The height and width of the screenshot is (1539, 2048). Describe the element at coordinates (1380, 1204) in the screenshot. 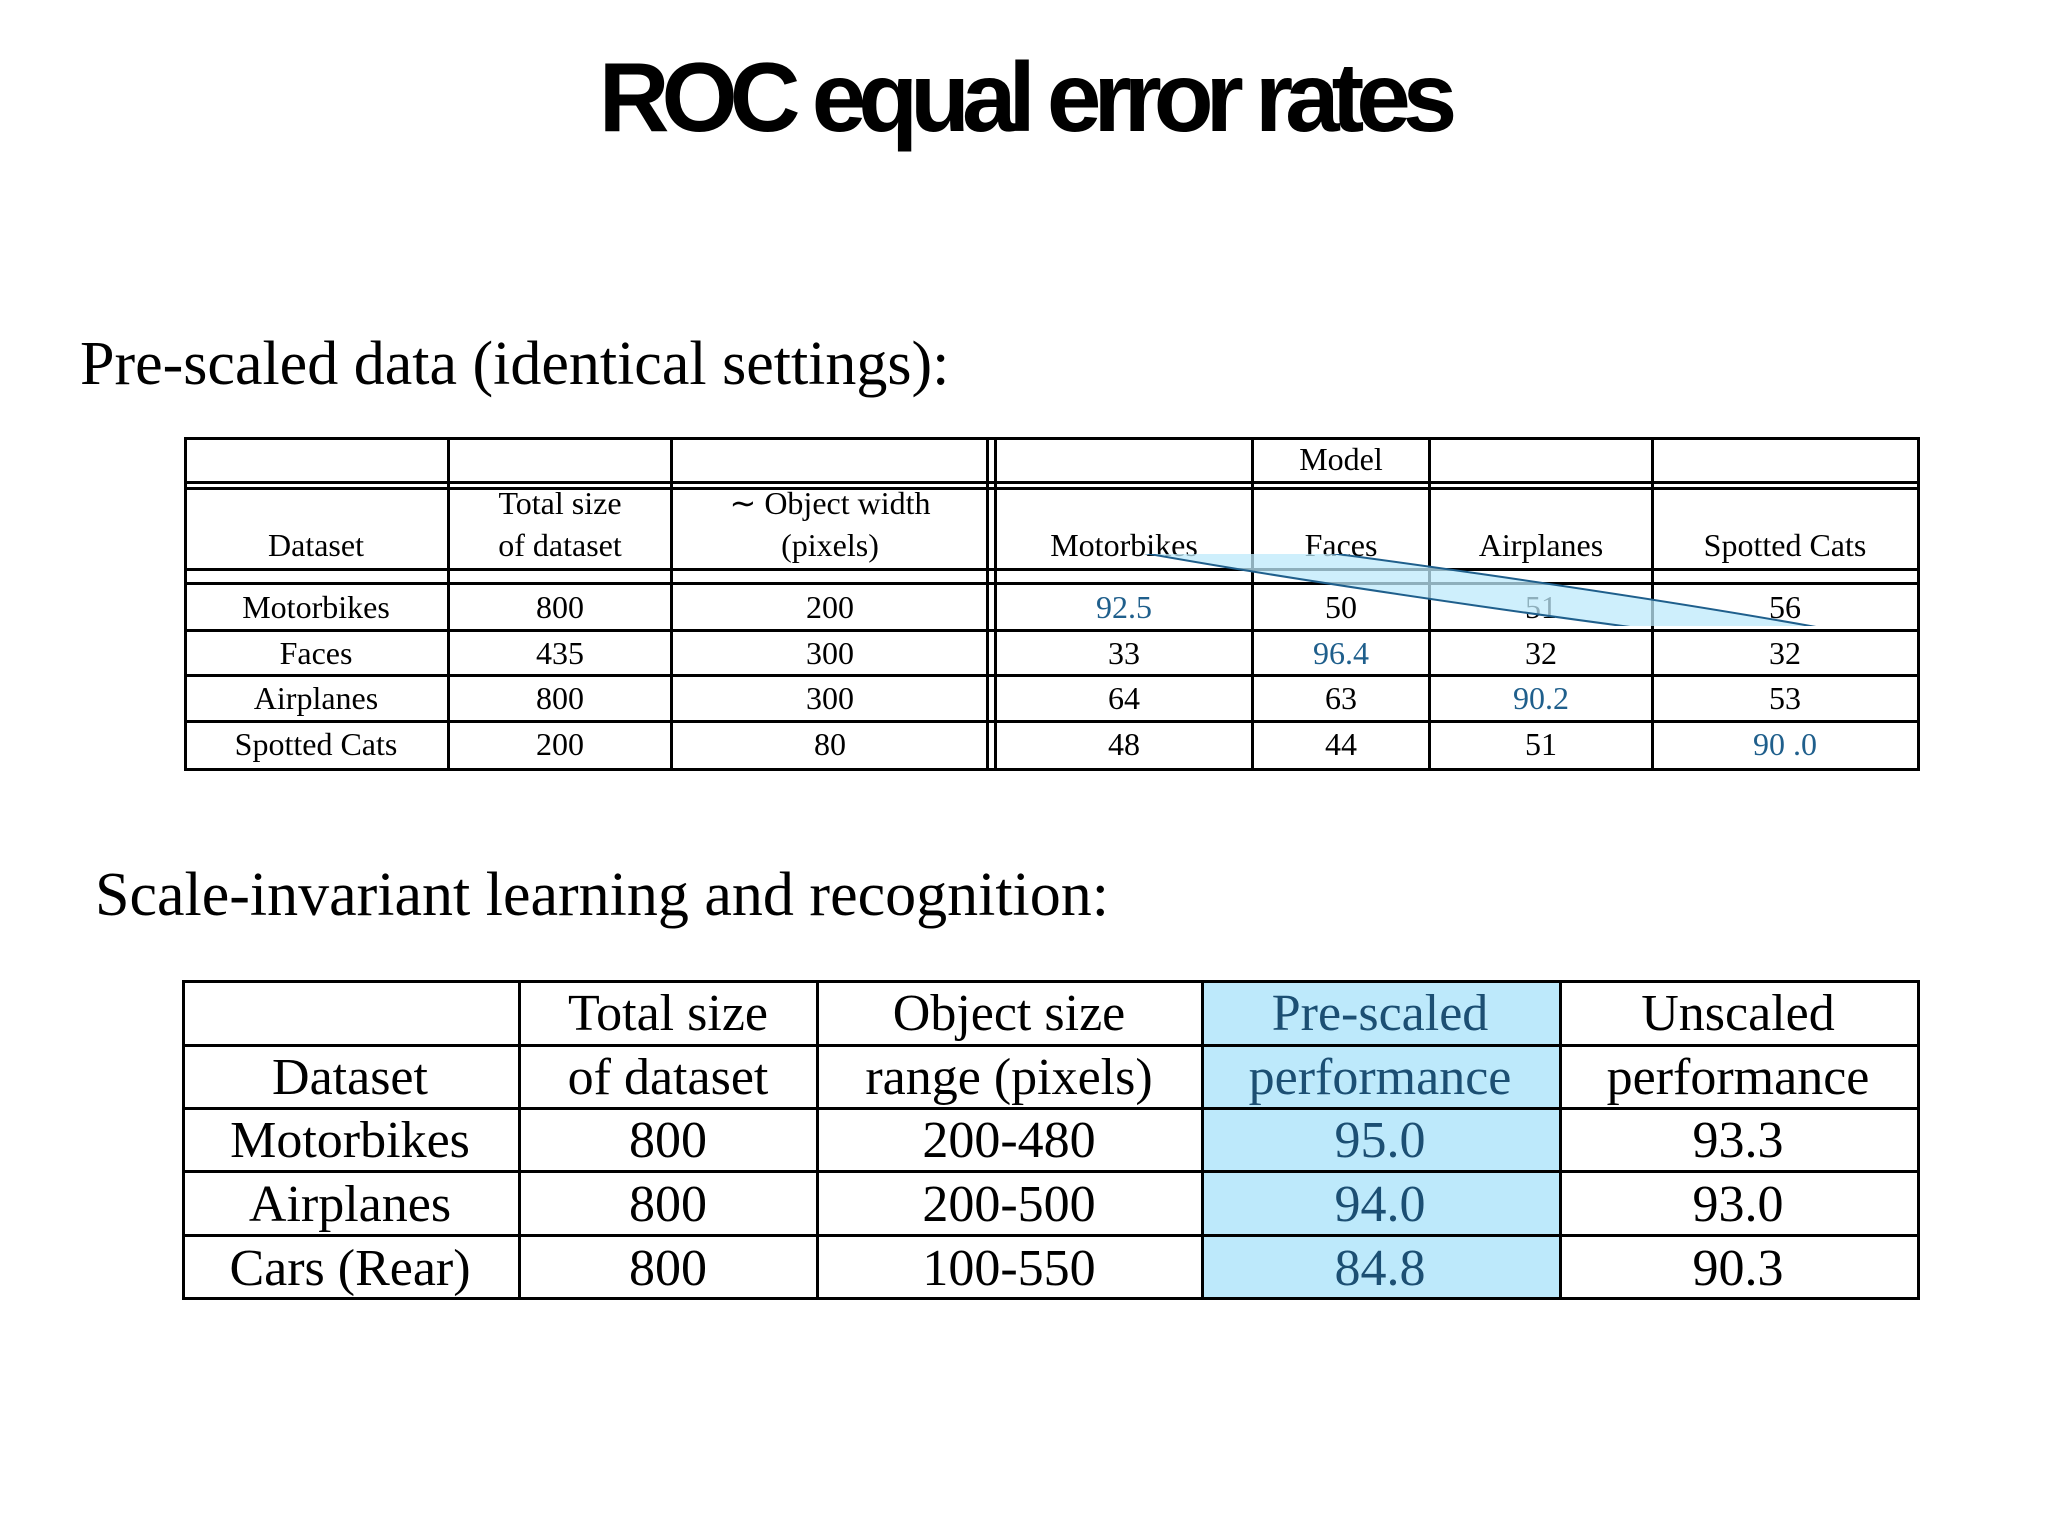

I see `table-cell: 94.0` at that location.